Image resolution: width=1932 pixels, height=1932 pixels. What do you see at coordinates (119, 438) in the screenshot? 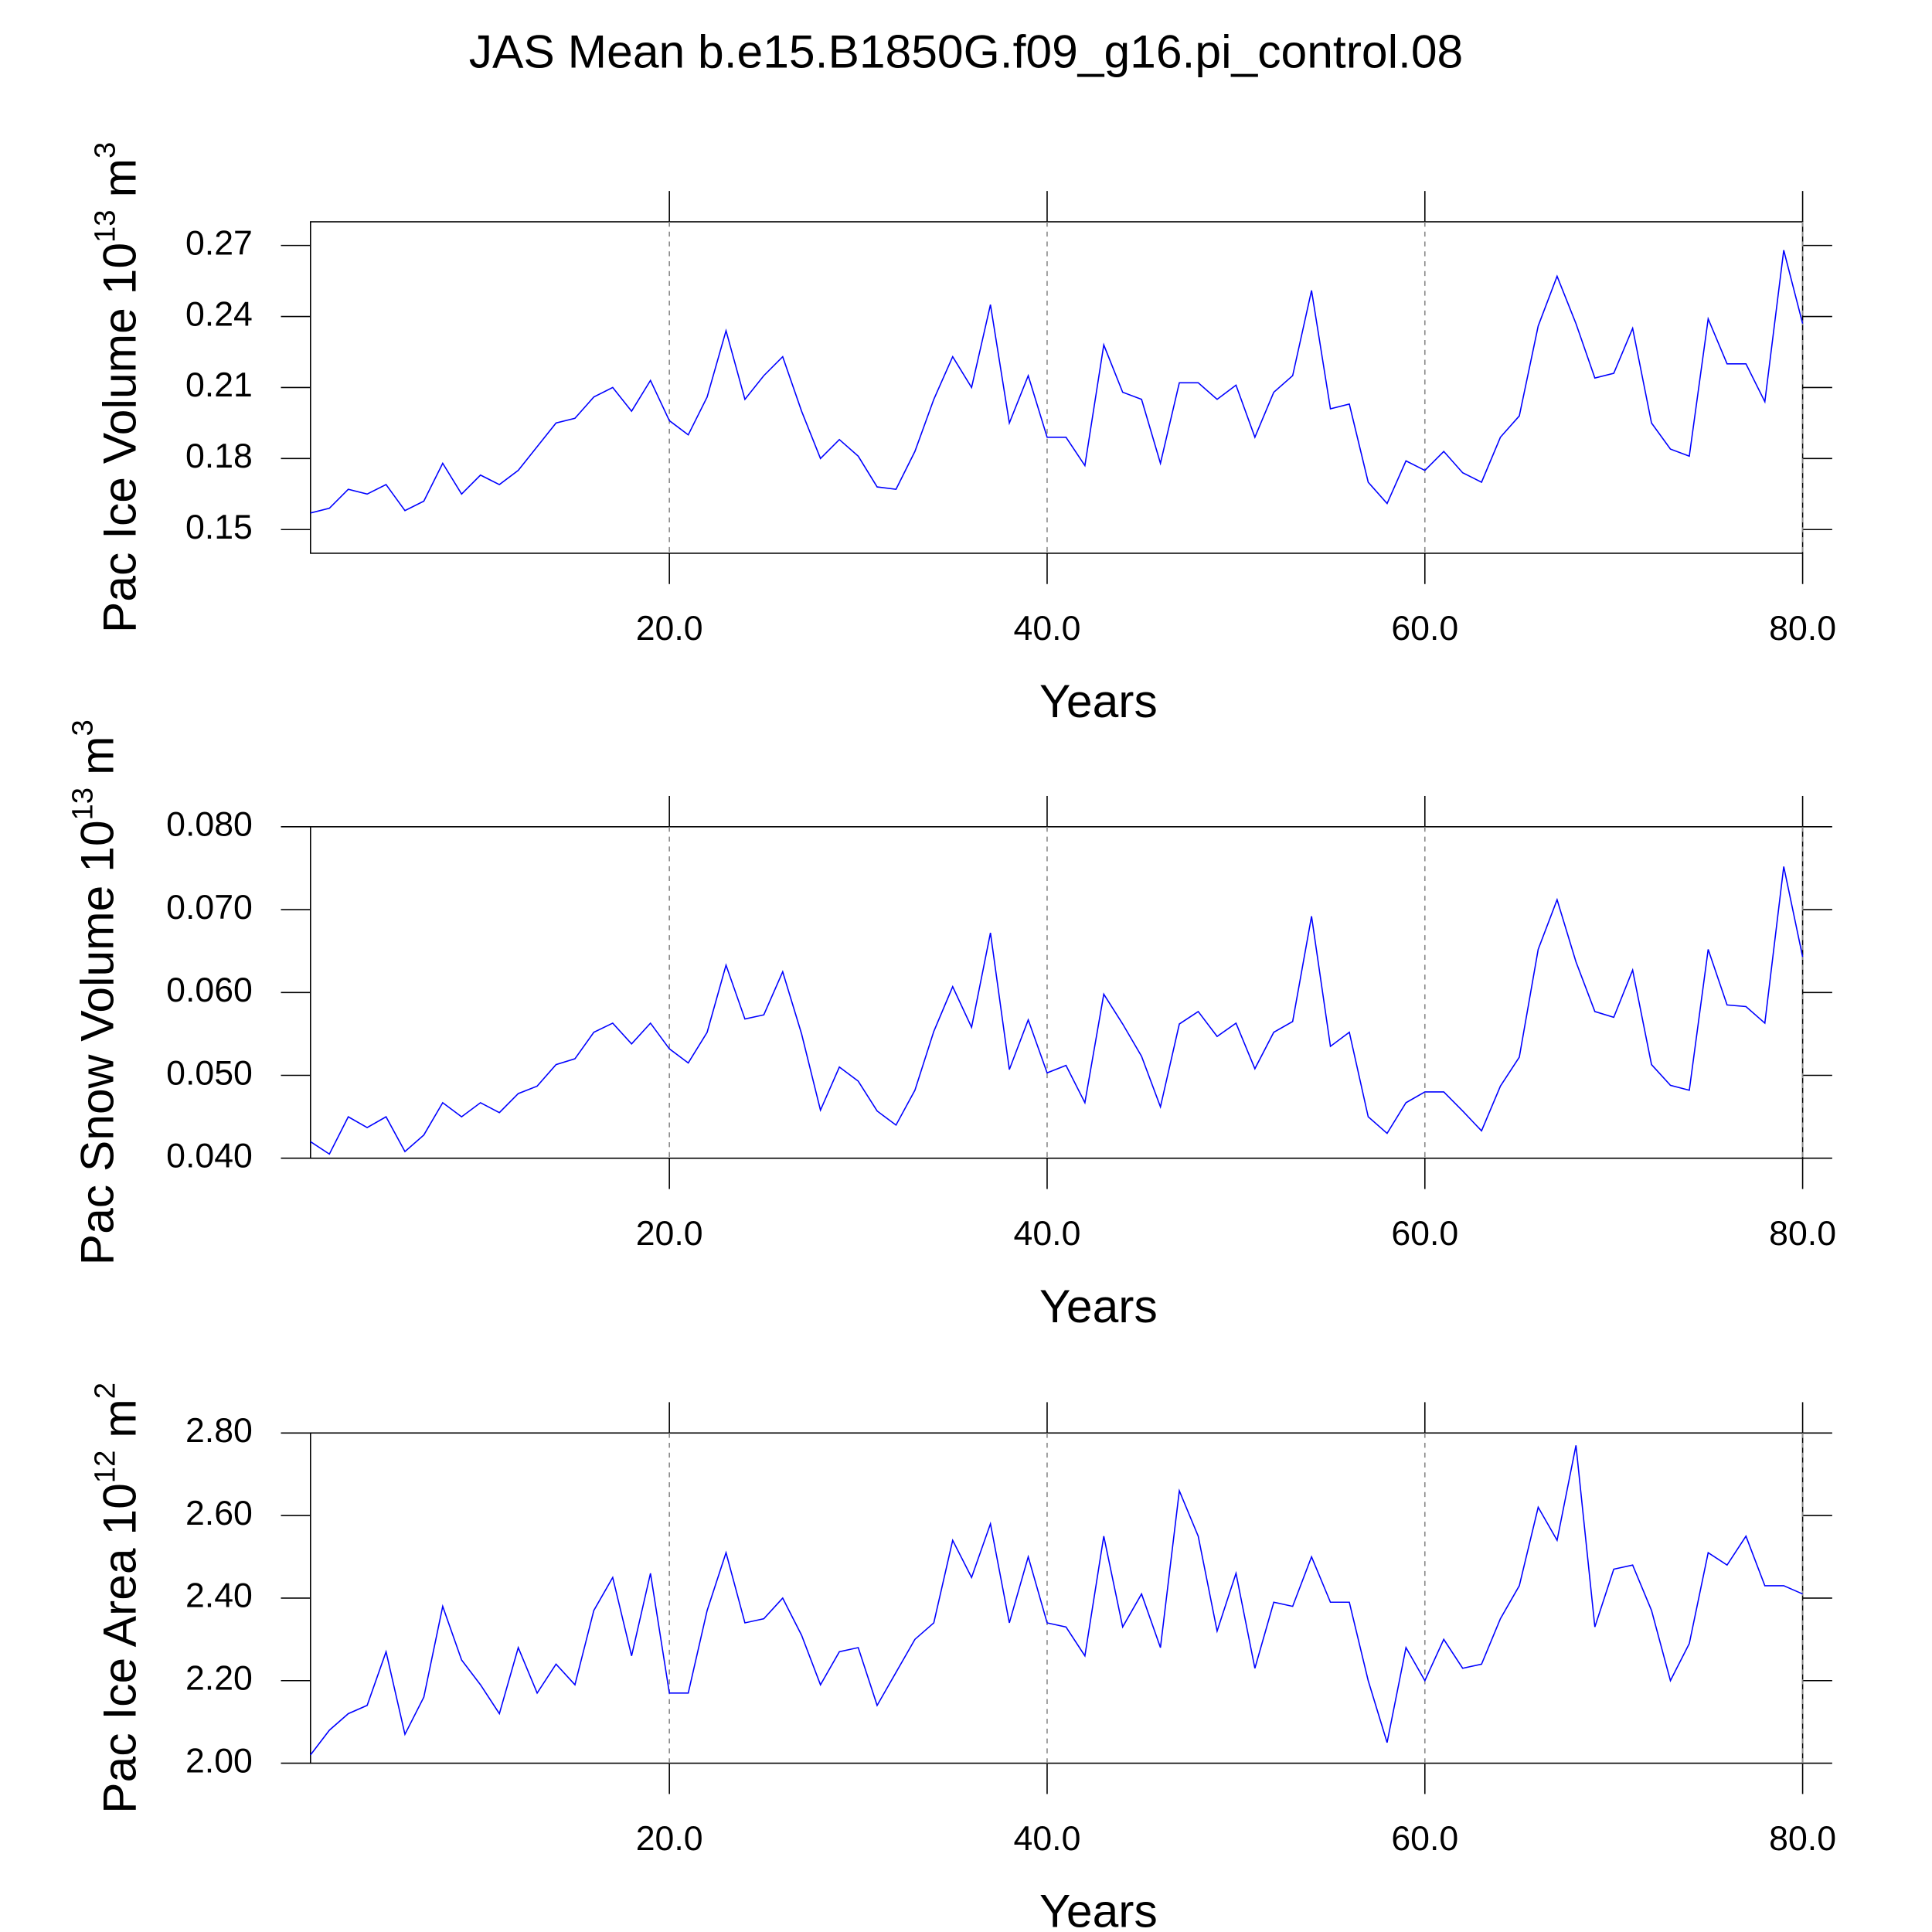
I see `y-axis-title-text: Pac Ice Volume 10` at bounding box center [119, 438].